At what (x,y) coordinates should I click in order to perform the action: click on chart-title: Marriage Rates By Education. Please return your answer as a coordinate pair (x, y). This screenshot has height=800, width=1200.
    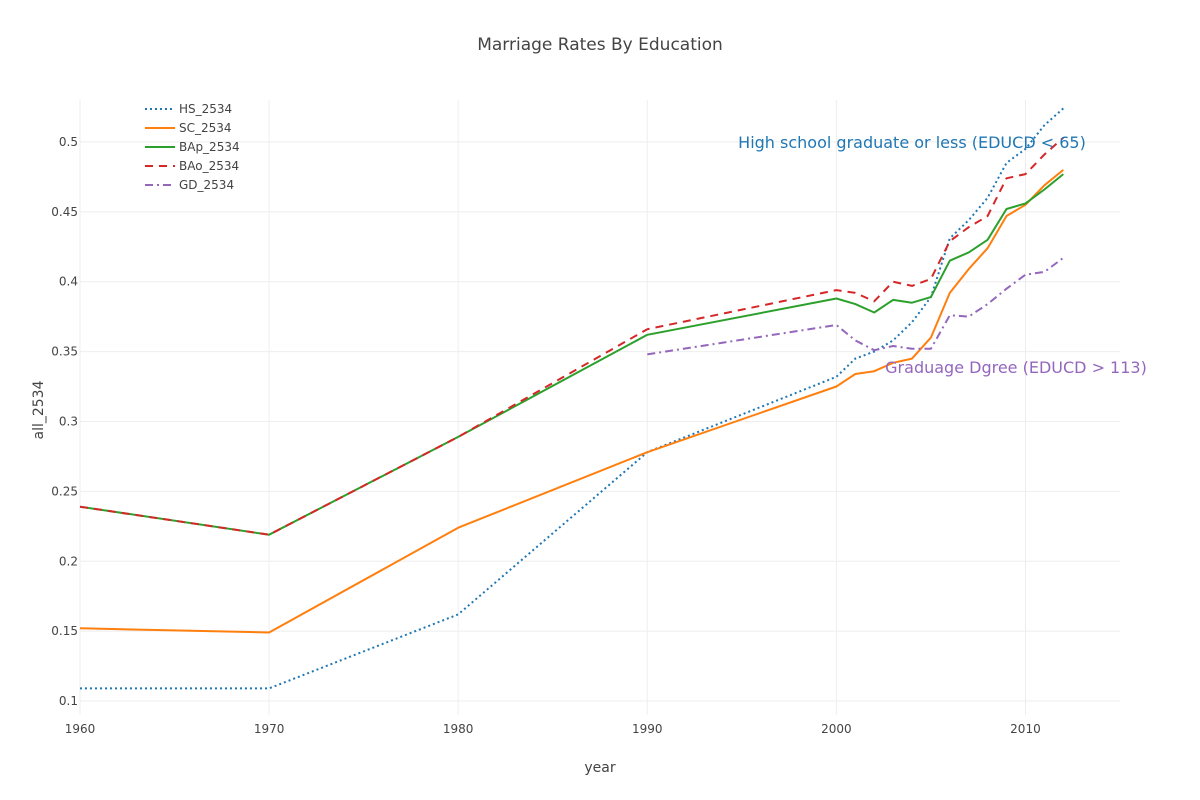
    Looking at the image, I should click on (600, 45).